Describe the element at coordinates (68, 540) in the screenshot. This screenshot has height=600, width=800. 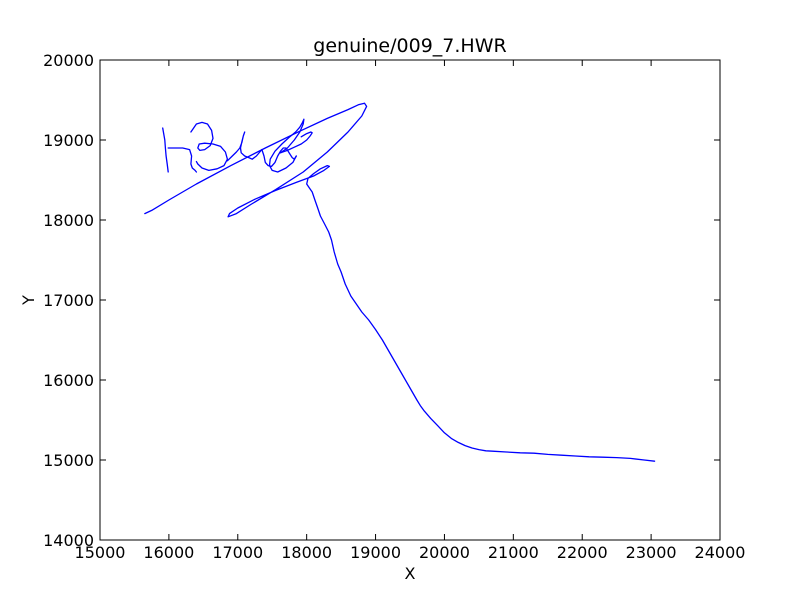
I see `y-tick-label: 14000` at that location.